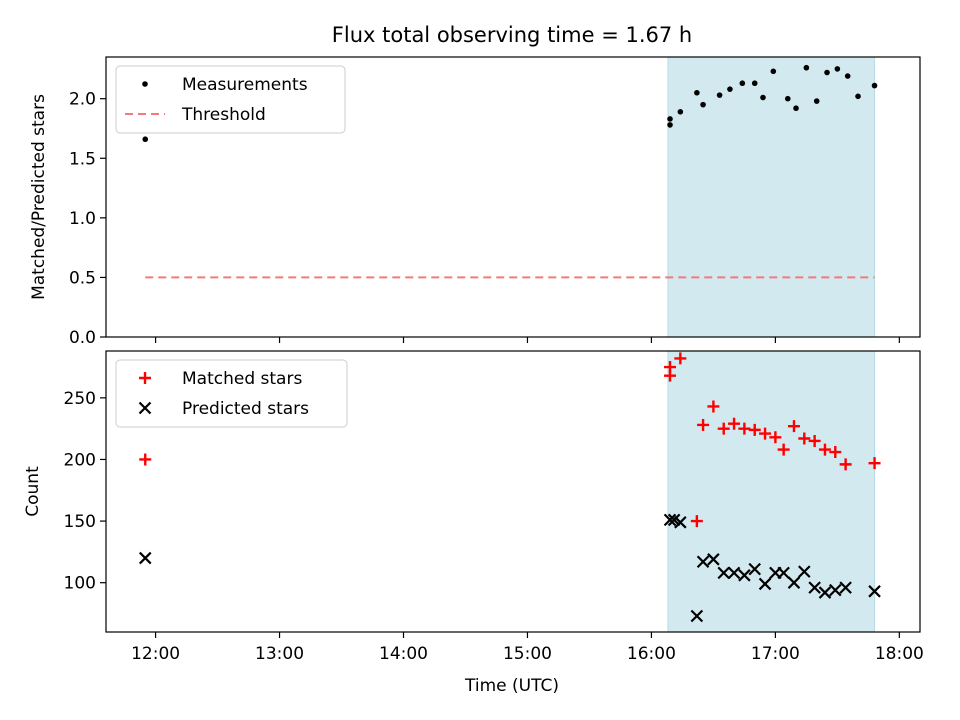  I want to click on legend-entry: Threshold, so click(223, 115).